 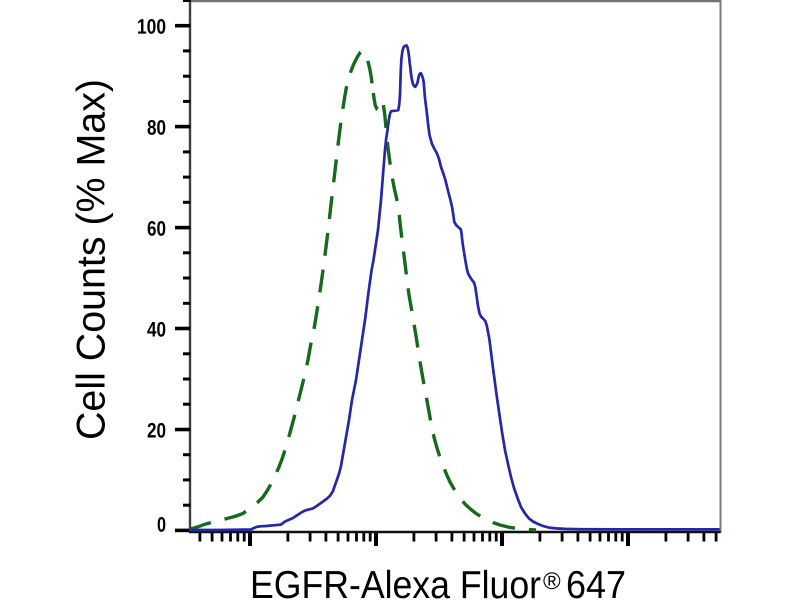 I want to click on svg-text: 60, so click(x=156, y=229).